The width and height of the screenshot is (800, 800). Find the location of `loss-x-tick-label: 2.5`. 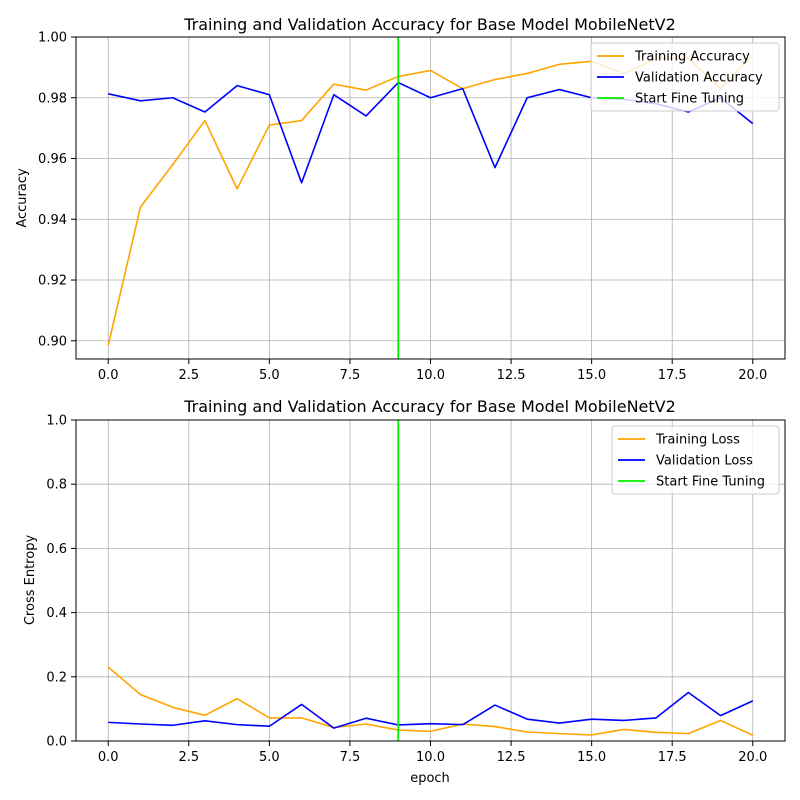

loss-x-tick-label: 2.5 is located at coordinates (188, 757).